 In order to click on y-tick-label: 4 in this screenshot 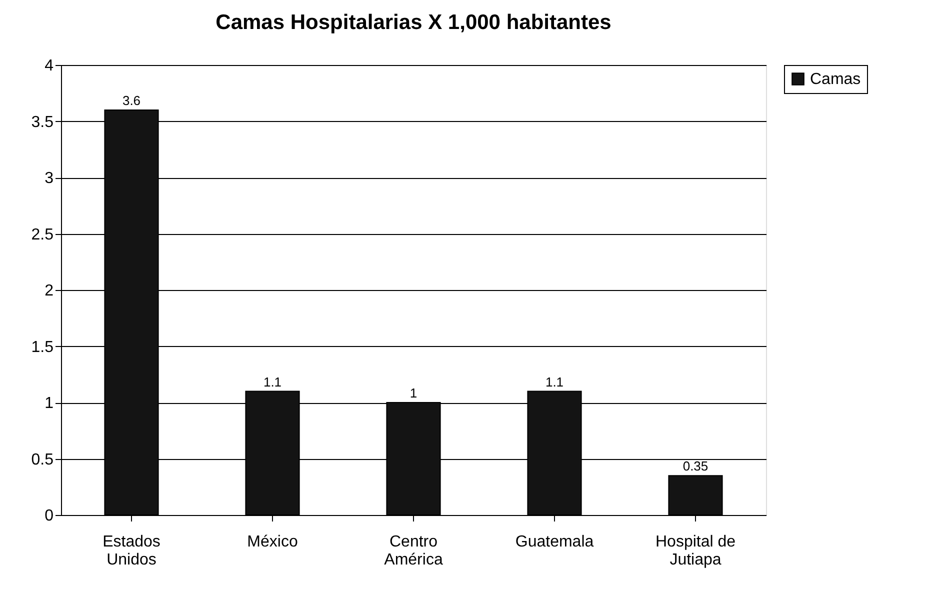, I will do `click(49, 66)`.